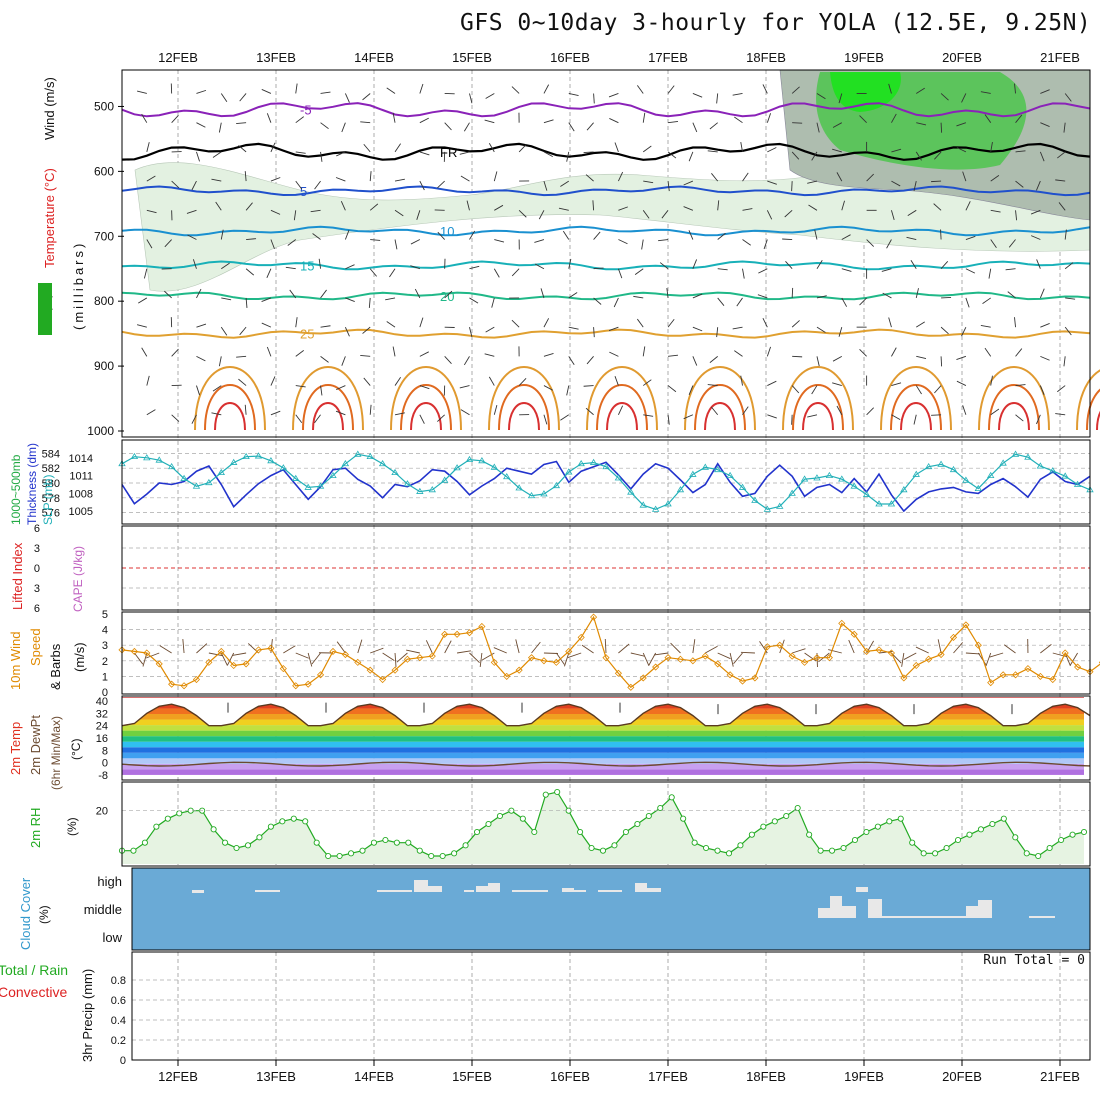  Describe the element at coordinates (44, 914) in the screenshot. I see `cloud-unit-label: (%)` at that location.